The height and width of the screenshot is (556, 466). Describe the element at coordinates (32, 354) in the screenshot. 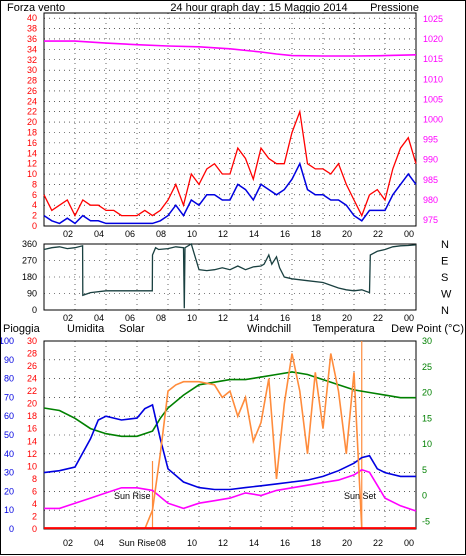

I see `umidita-y-tick: 28` at that location.